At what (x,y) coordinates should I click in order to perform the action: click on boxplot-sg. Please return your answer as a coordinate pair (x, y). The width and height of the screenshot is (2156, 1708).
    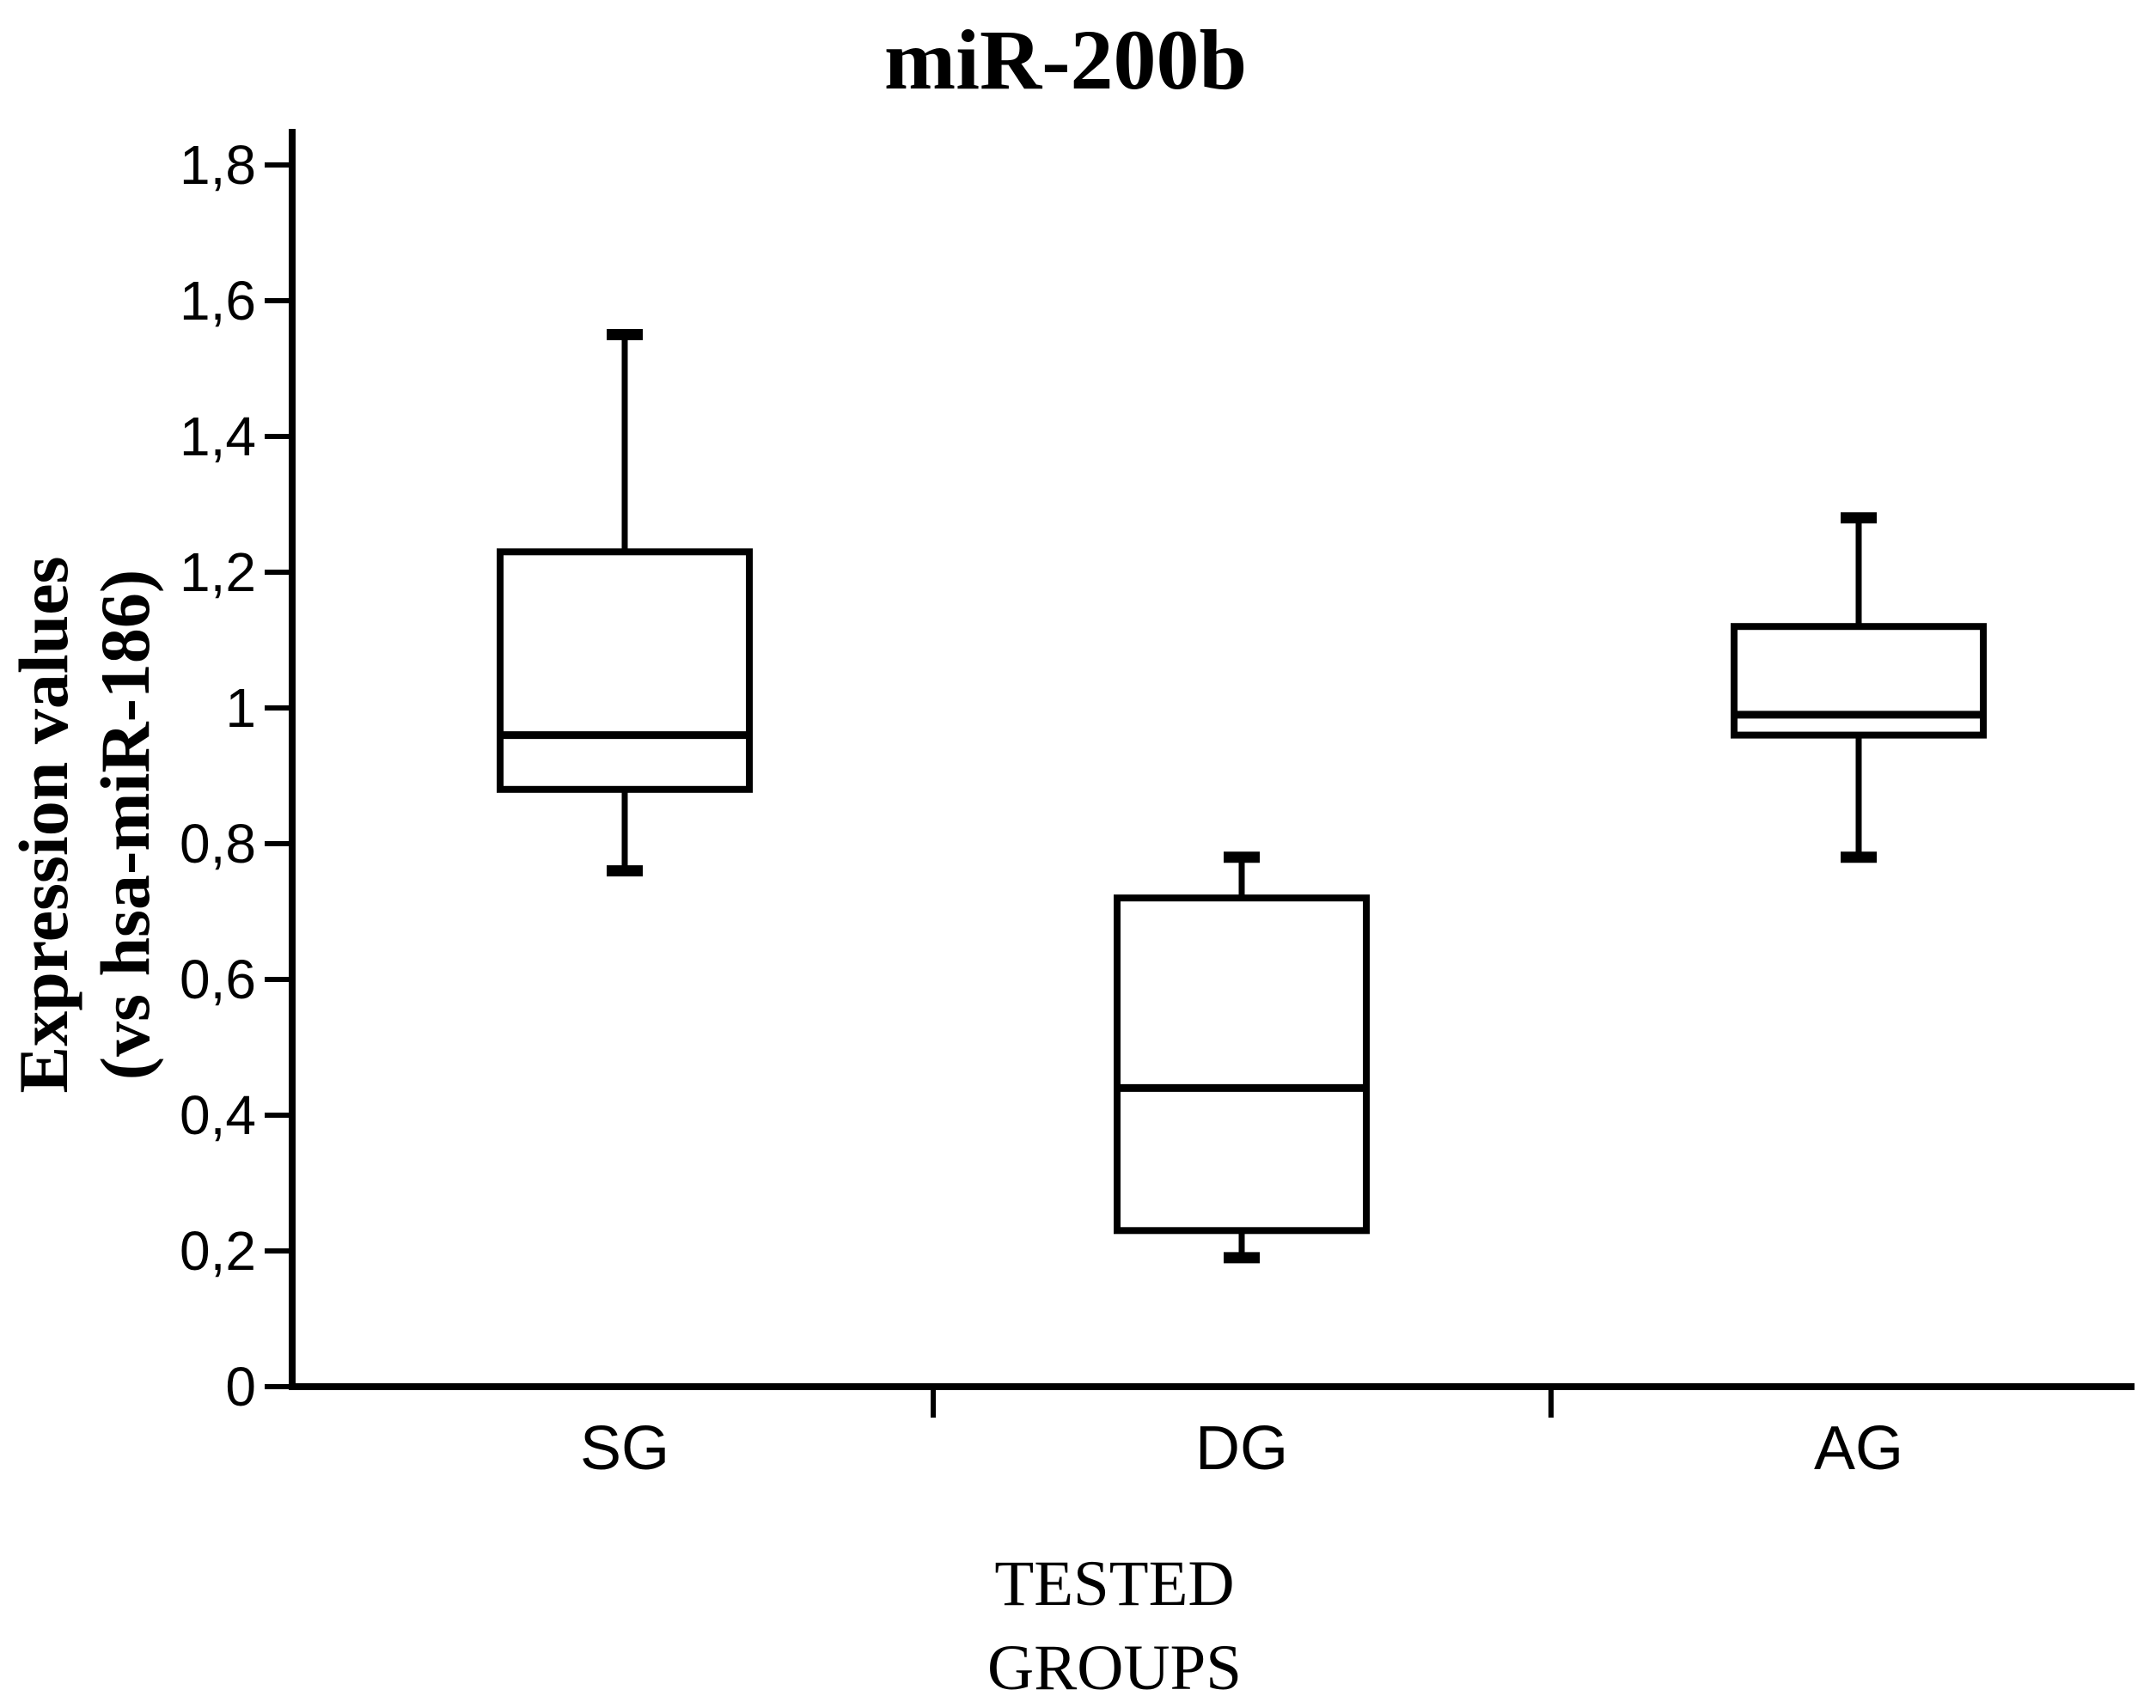
    Looking at the image, I should click on (625, 603).